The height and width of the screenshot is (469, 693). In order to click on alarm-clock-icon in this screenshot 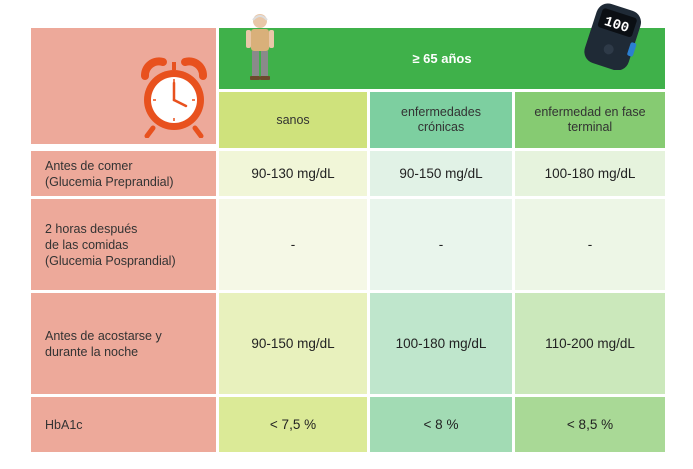, I will do `click(174, 97)`.